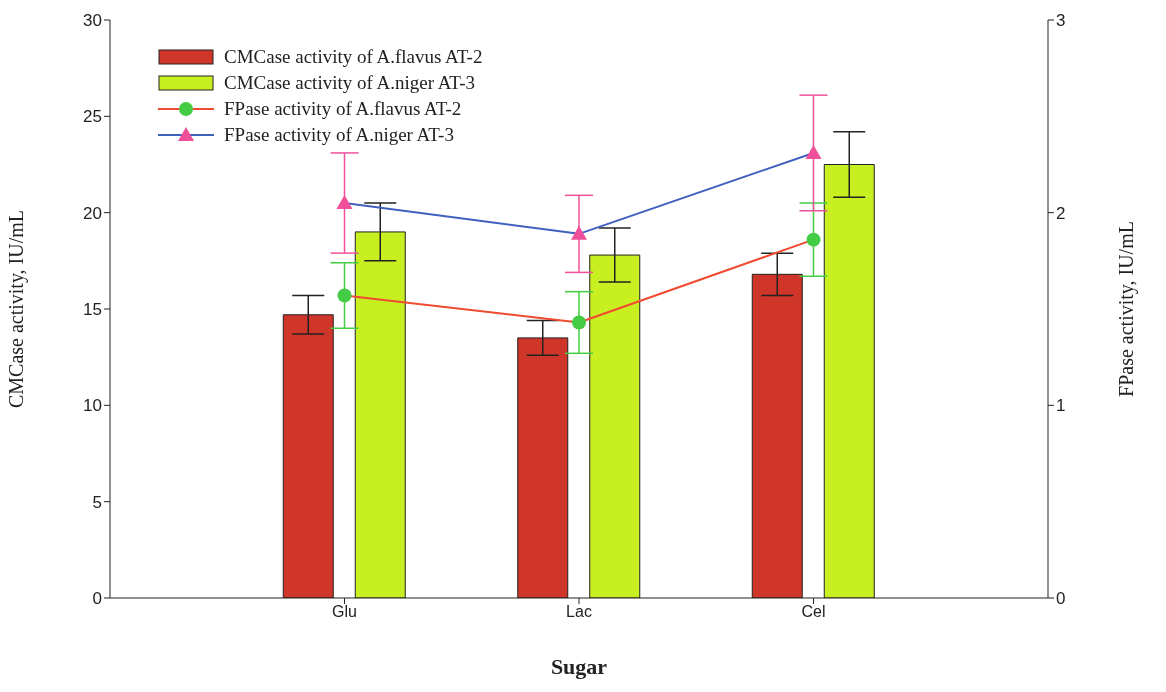  I want to click on y-tick-label: 30, so click(92, 21).